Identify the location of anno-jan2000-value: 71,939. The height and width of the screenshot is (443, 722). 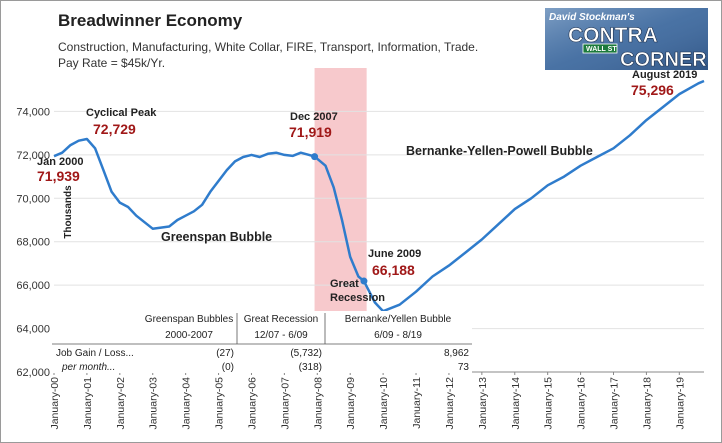
(58, 176).